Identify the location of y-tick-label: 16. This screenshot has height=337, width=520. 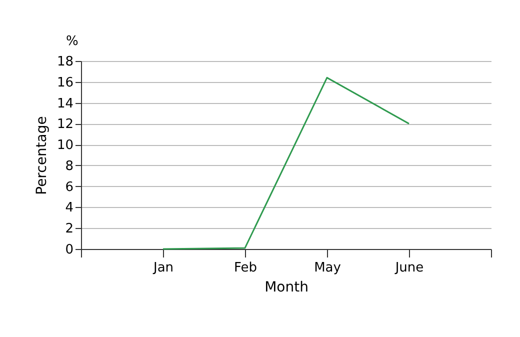
(65, 82).